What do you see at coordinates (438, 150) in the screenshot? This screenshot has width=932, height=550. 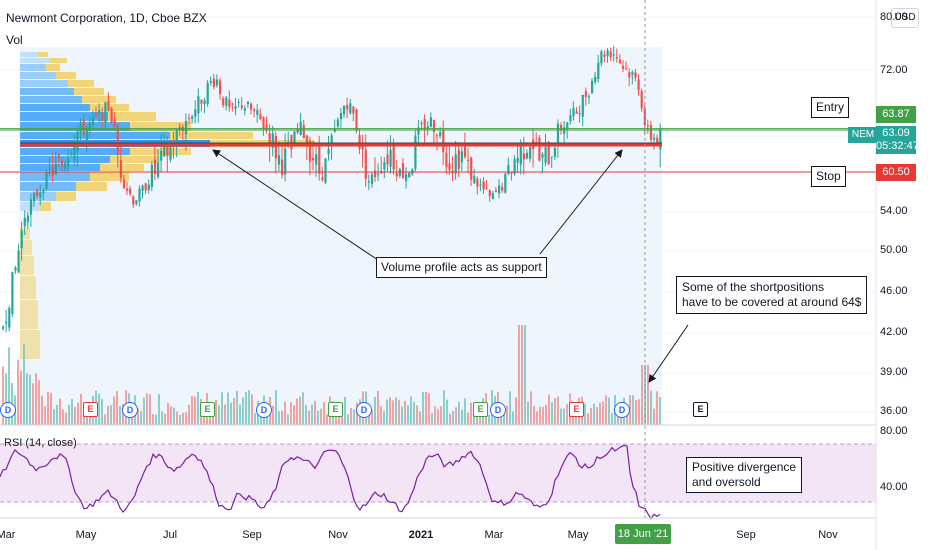 I see `levels` at bounding box center [438, 150].